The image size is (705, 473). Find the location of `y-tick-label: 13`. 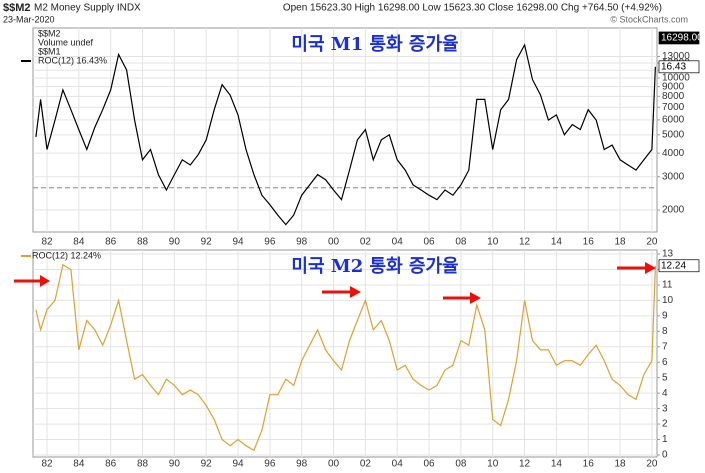

y-tick-label: 13 is located at coordinates (668, 254).